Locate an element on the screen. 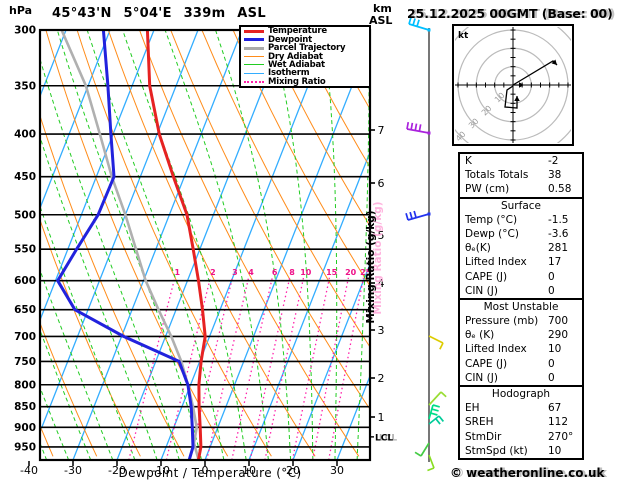  index-value: 38 is located at coordinates (555, 175).